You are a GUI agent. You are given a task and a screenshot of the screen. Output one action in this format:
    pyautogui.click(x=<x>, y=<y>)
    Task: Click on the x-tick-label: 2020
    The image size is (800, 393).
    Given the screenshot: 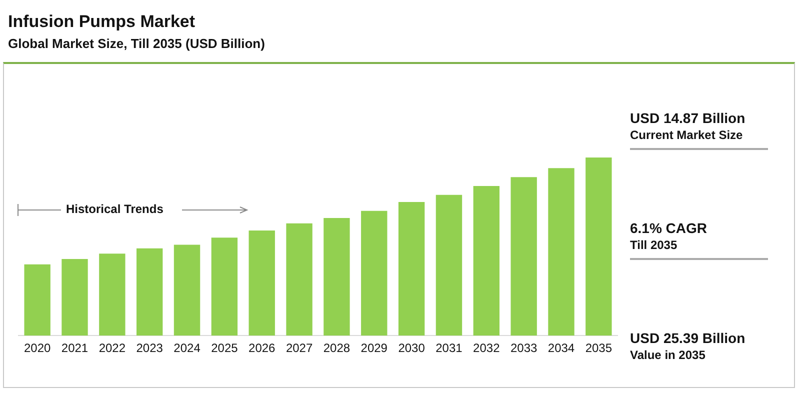 What is the action you would take?
    pyautogui.click(x=37, y=348)
    